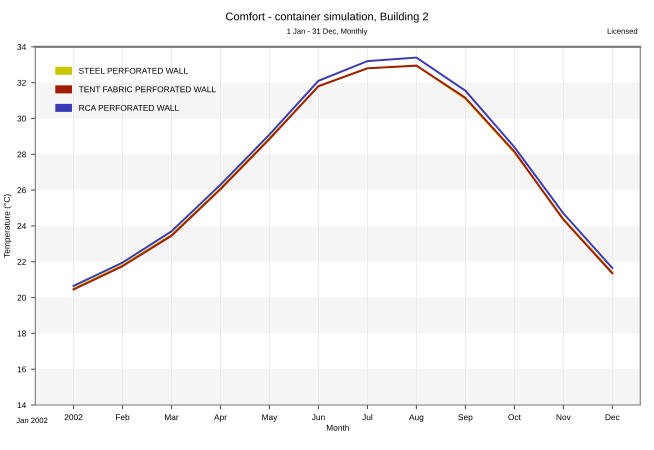 The image size is (654, 450). Describe the element at coordinates (327, 17) in the screenshot. I see `chart-title: Comfort - container simulation, Building 2` at that location.